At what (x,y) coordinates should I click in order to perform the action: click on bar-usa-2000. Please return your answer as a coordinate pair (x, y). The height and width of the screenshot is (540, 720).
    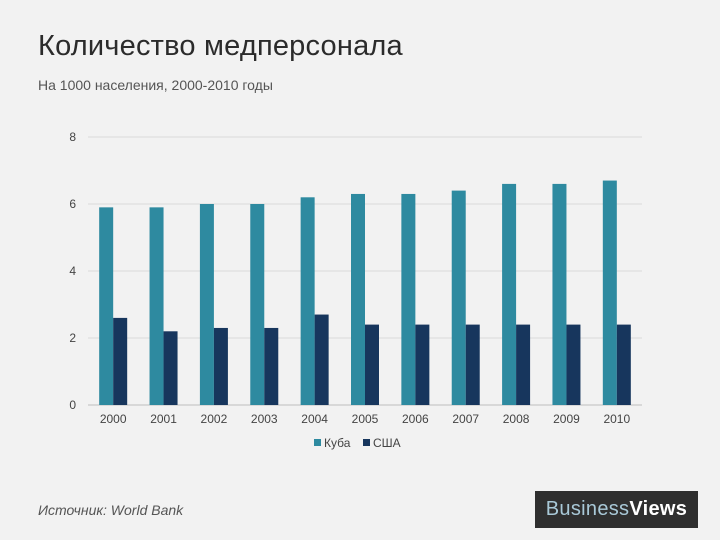
    Looking at the image, I should click on (120, 361).